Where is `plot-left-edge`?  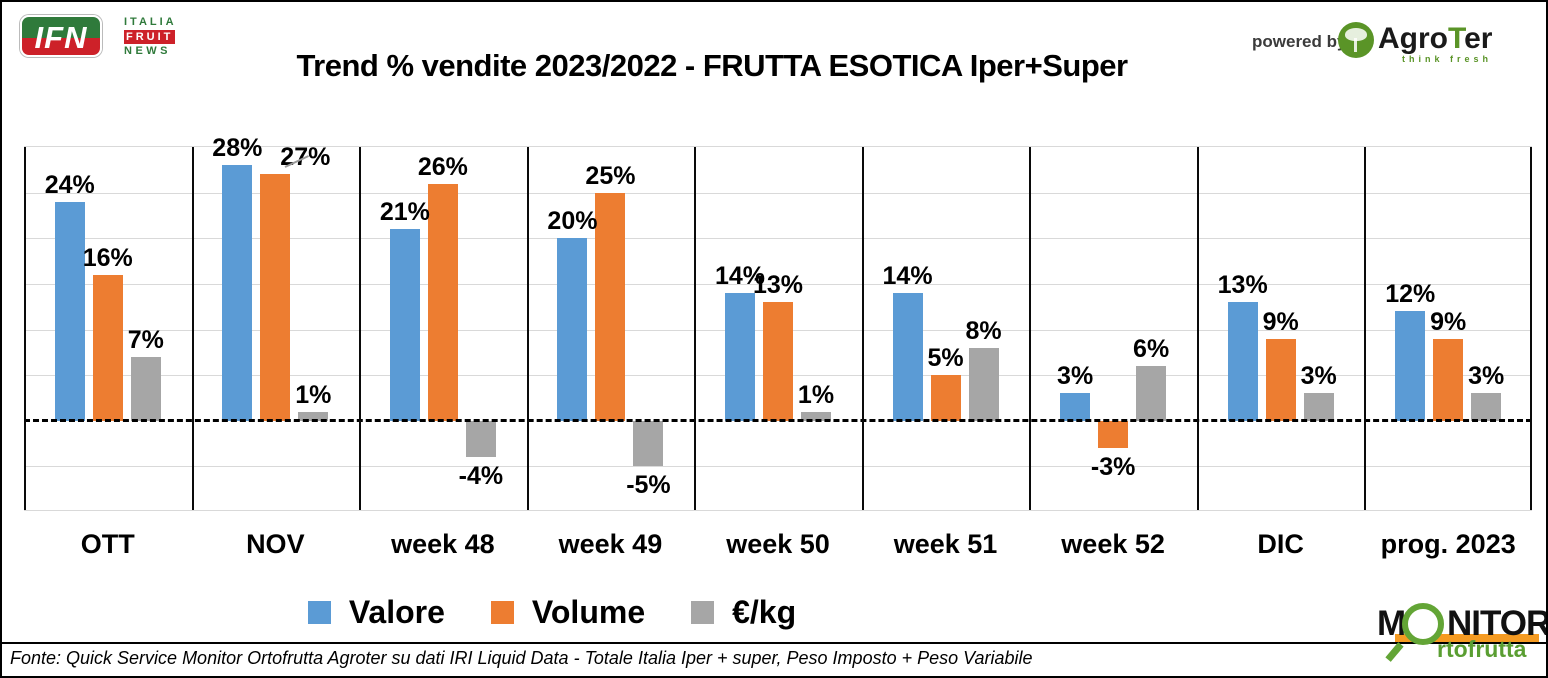 plot-left-edge is located at coordinates (25, 328).